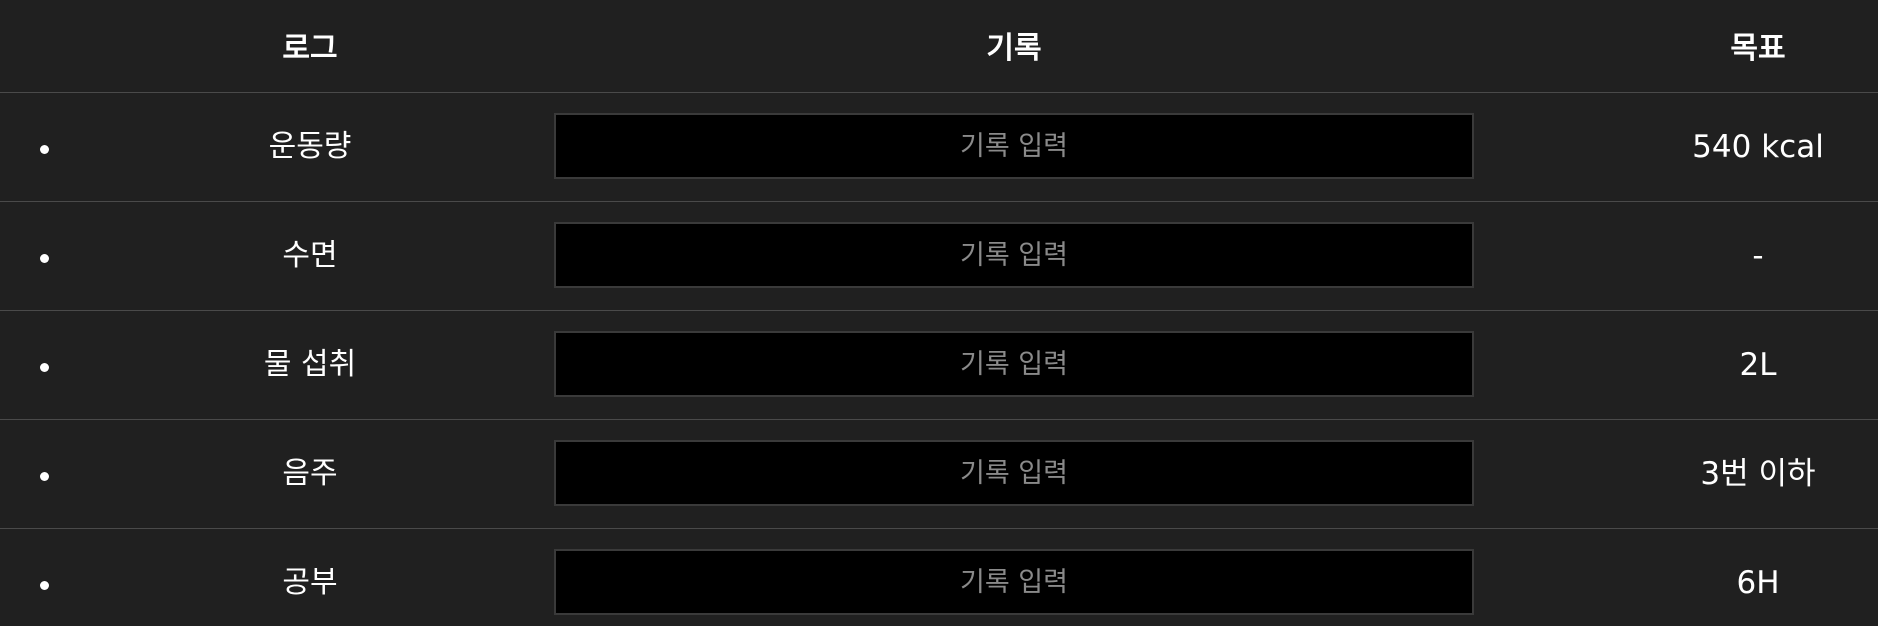 The image size is (1878, 626). Describe the element at coordinates (1758, 147) in the screenshot. I see `goal-value: 540 kcal` at that location.